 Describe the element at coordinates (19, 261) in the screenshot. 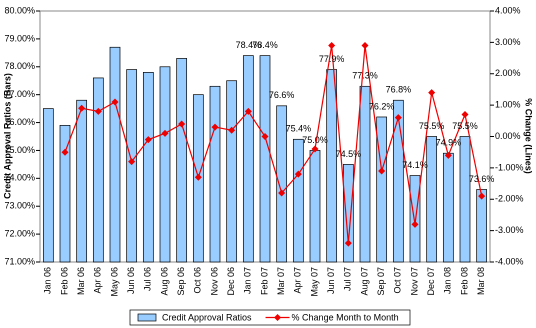

I see `y-tick-label: 71.00%` at that location.